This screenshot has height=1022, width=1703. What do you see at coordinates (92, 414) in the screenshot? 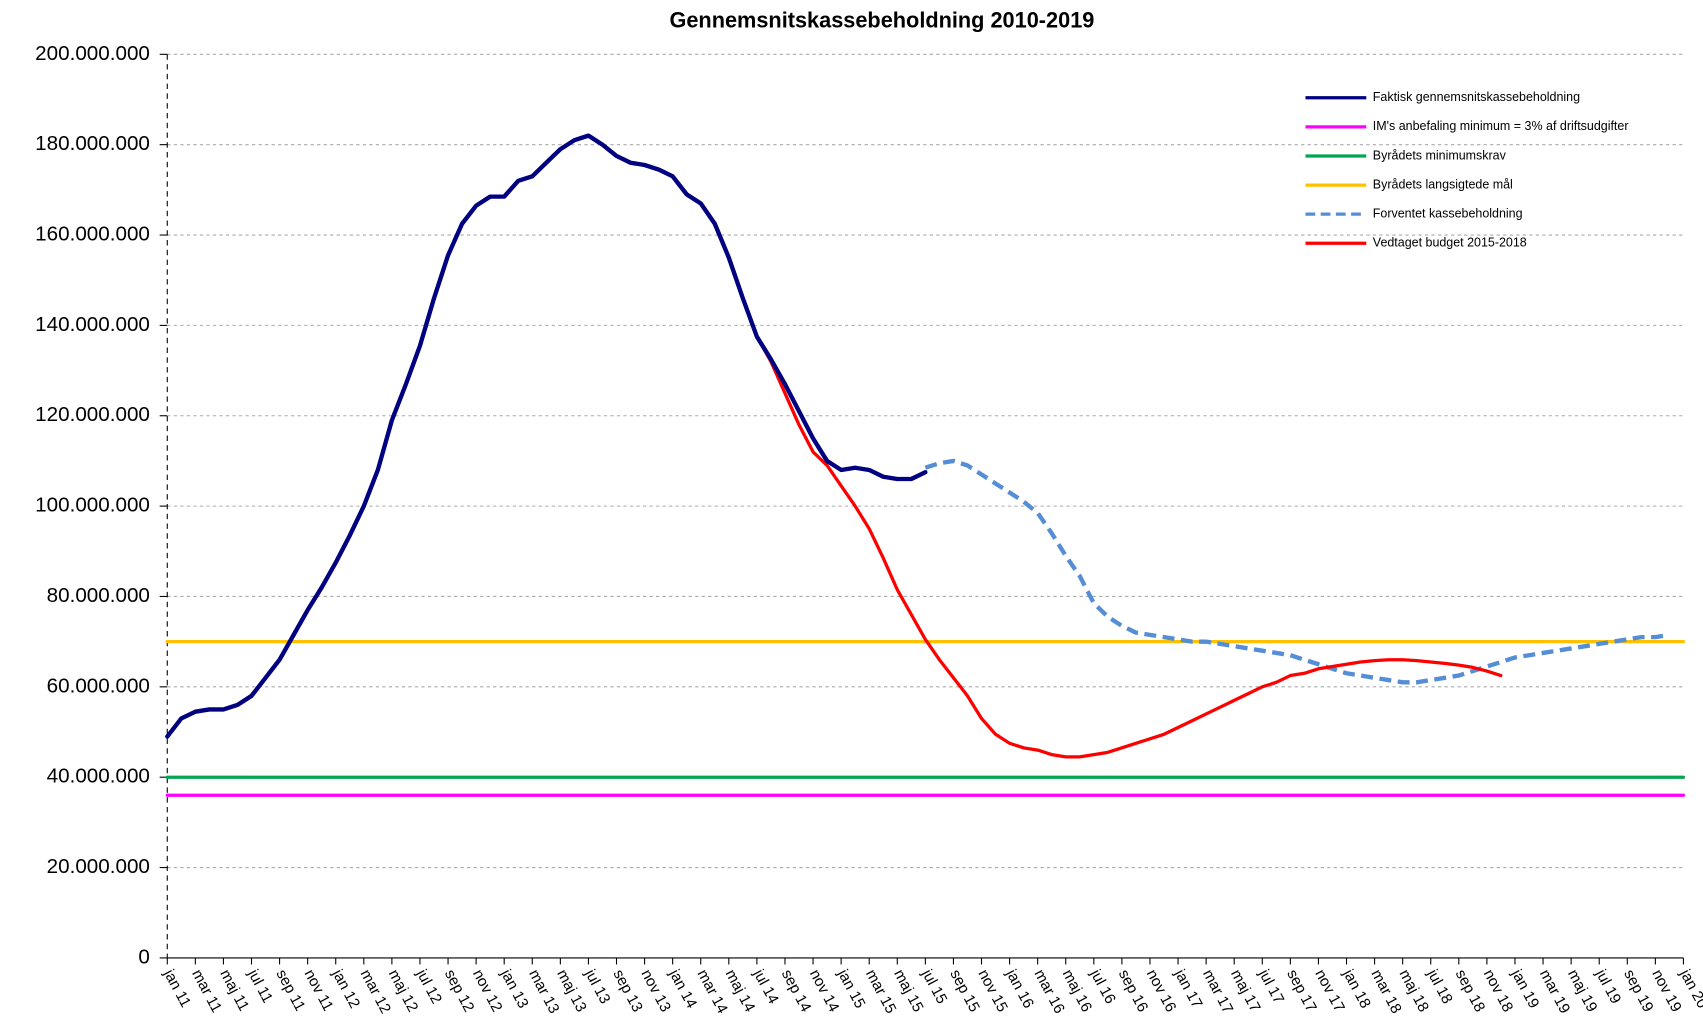
I see `y-tick-label: 120.000.000` at bounding box center [92, 414].